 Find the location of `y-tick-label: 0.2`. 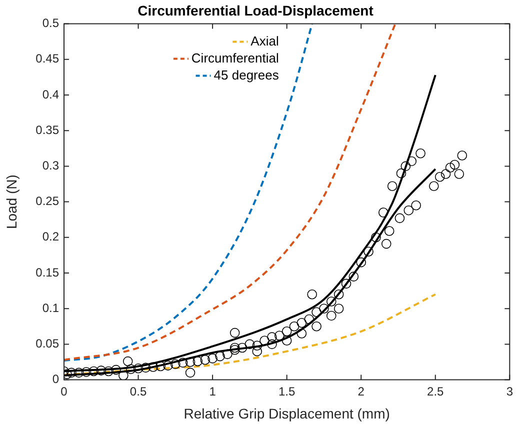

y-tick-label: 0.2 is located at coordinates (51, 237).